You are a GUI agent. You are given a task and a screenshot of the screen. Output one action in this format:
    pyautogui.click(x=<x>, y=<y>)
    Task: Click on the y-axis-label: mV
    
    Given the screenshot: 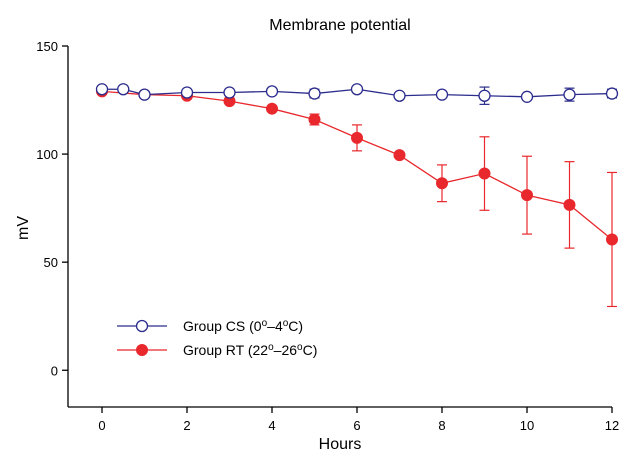 What is the action you would take?
    pyautogui.click(x=23, y=228)
    